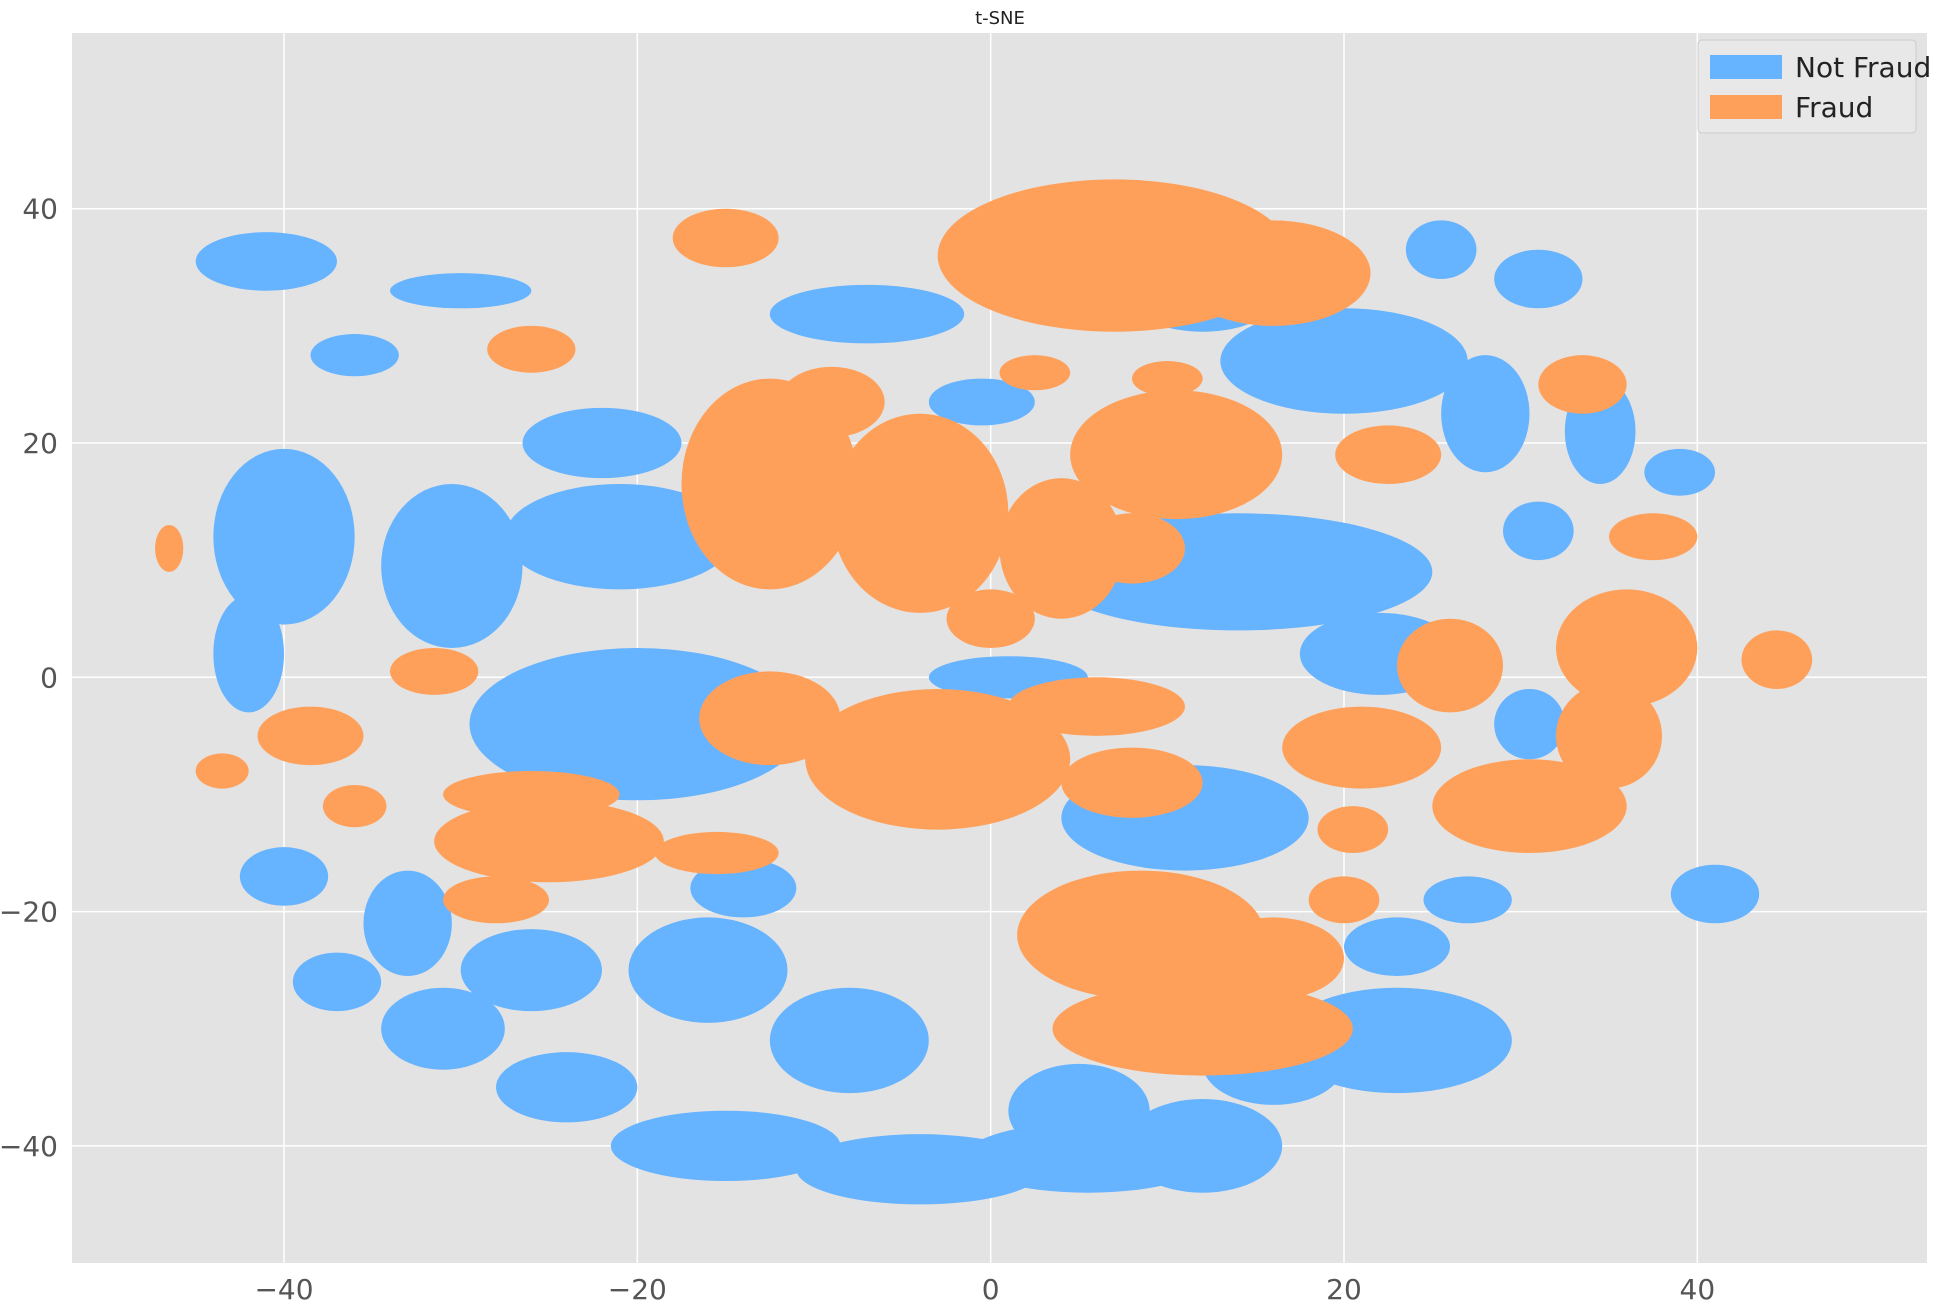  Describe the element at coordinates (1000, 18) in the screenshot. I see `chart-title: t-SNE` at that location.